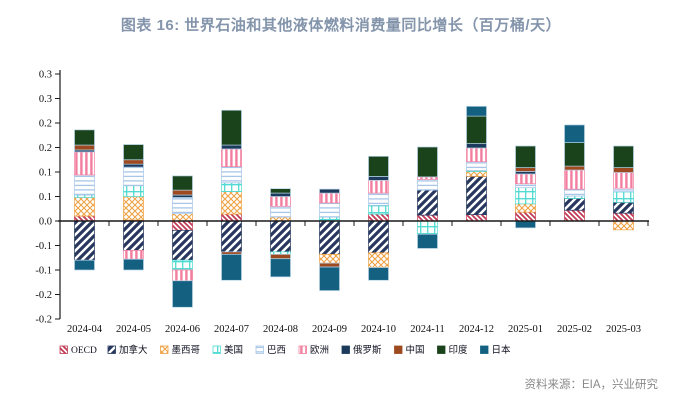 The width and height of the screenshot is (682, 411). Describe the element at coordinates (182, 225) in the screenshot. I see `bar-segment-2024-06-OECD` at that location.